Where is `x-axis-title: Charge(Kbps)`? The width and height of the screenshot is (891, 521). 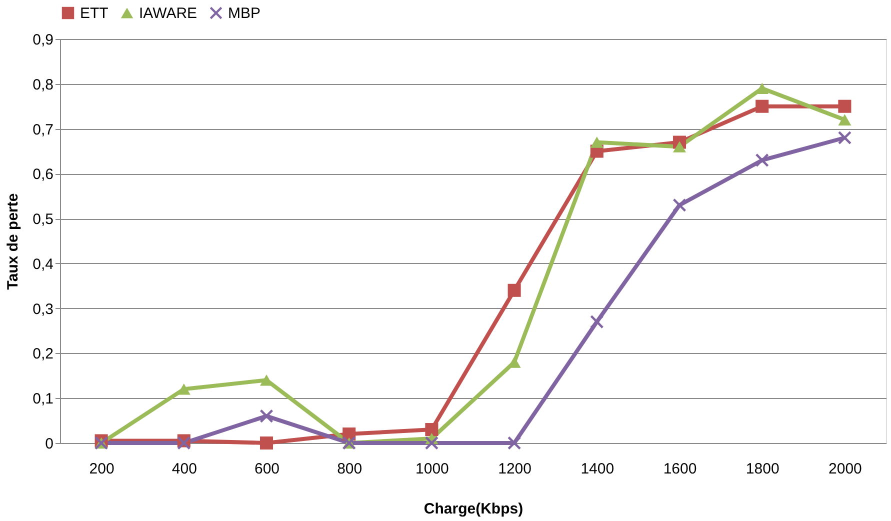 x-axis-title: Charge(Kbps) is located at coordinates (474, 509).